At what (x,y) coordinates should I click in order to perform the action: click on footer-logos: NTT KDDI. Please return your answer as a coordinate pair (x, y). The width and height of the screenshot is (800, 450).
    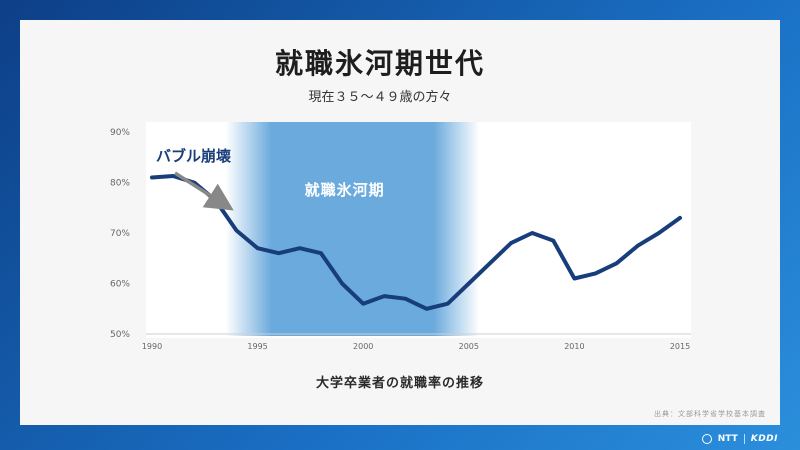
    Looking at the image, I should click on (739, 439).